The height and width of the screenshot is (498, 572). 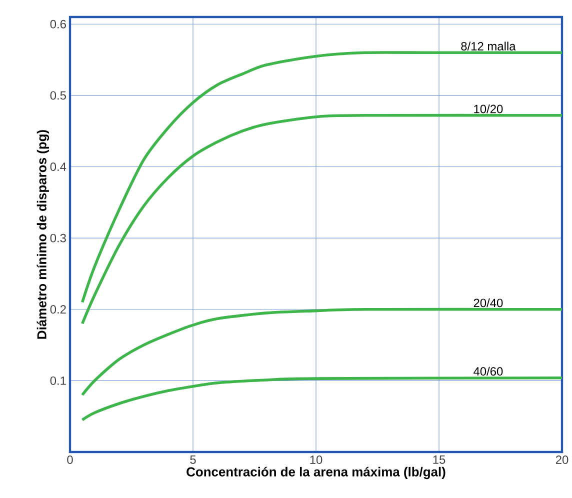 What do you see at coordinates (193, 460) in the screenshot?
I see `x-tick-label: 5` at bounding box center [193, 460].